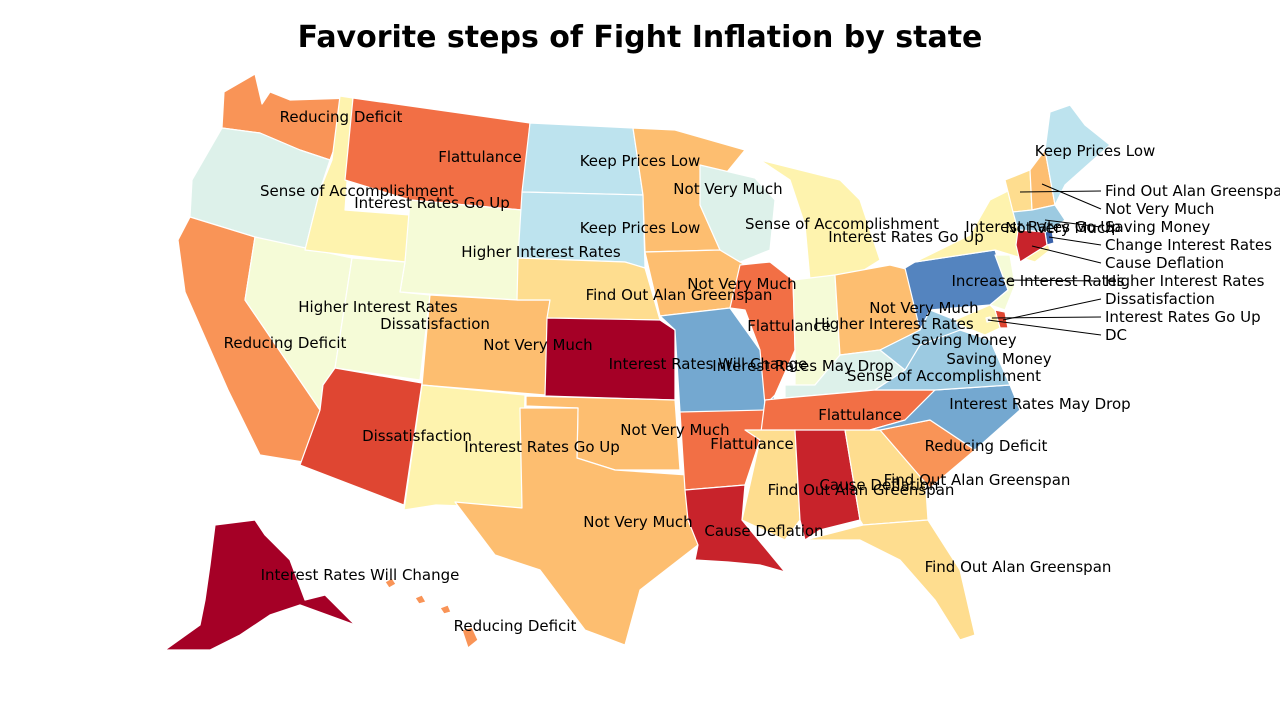  I want to click on callout-leader-nj, so click(1054, 280).